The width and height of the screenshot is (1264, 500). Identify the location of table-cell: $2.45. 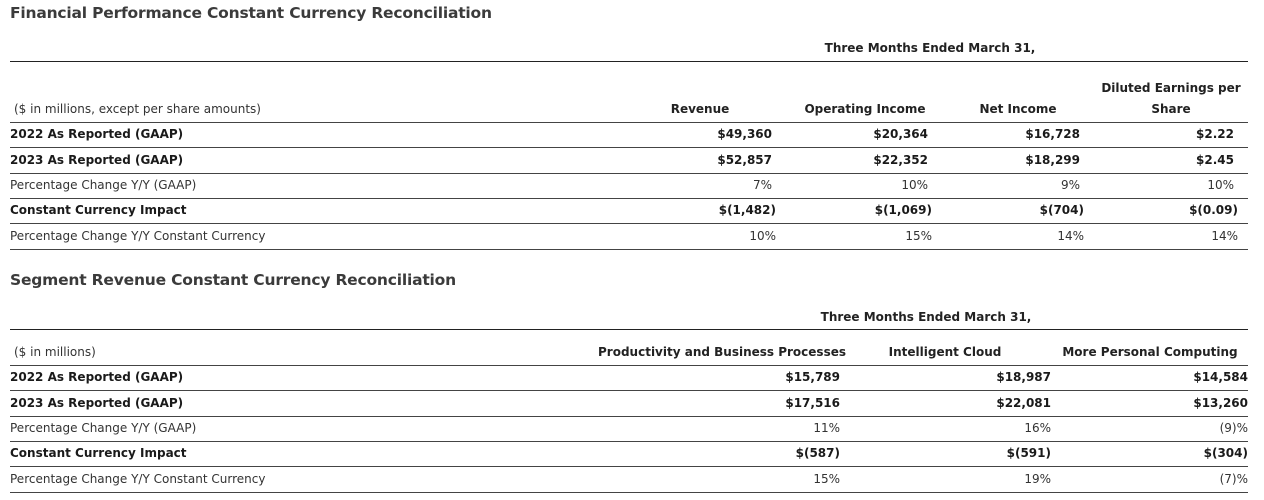
(1215, 160).